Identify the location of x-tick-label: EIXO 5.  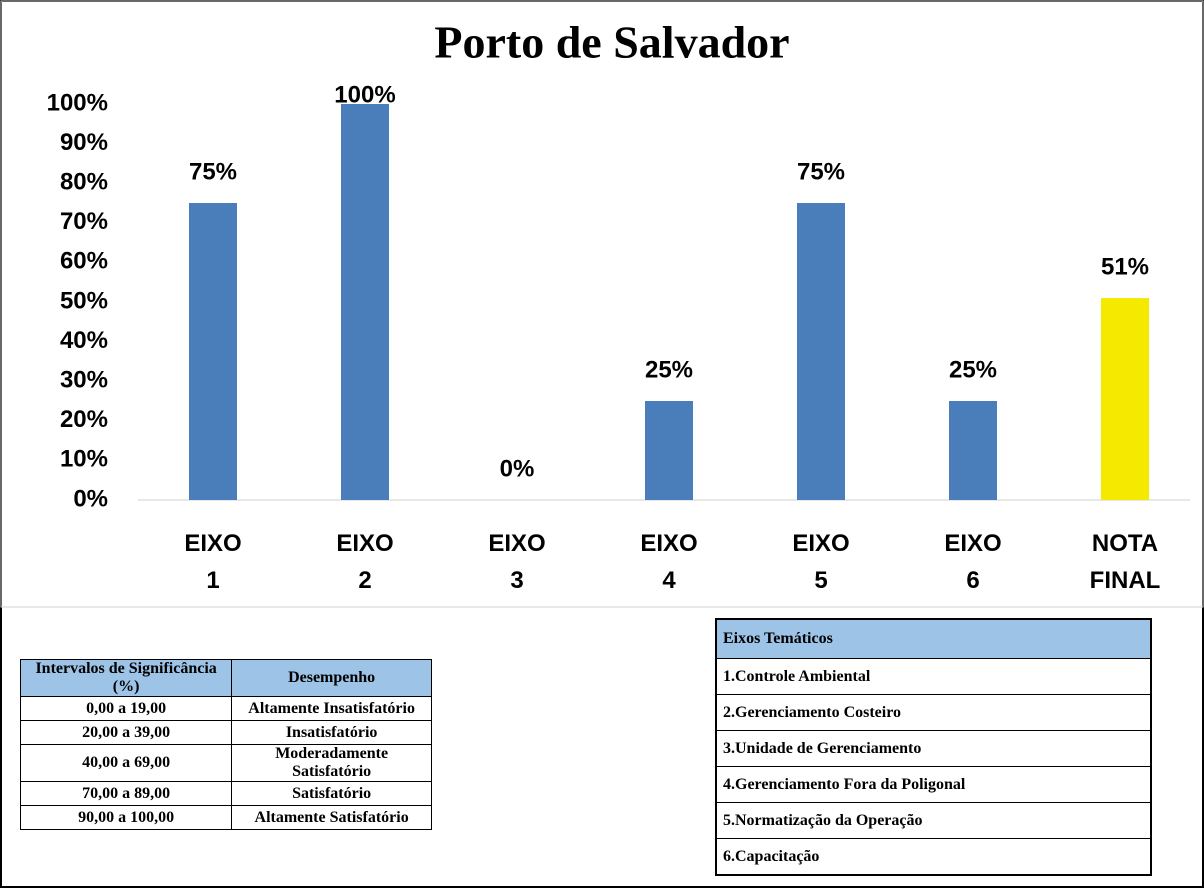
(820, 562).